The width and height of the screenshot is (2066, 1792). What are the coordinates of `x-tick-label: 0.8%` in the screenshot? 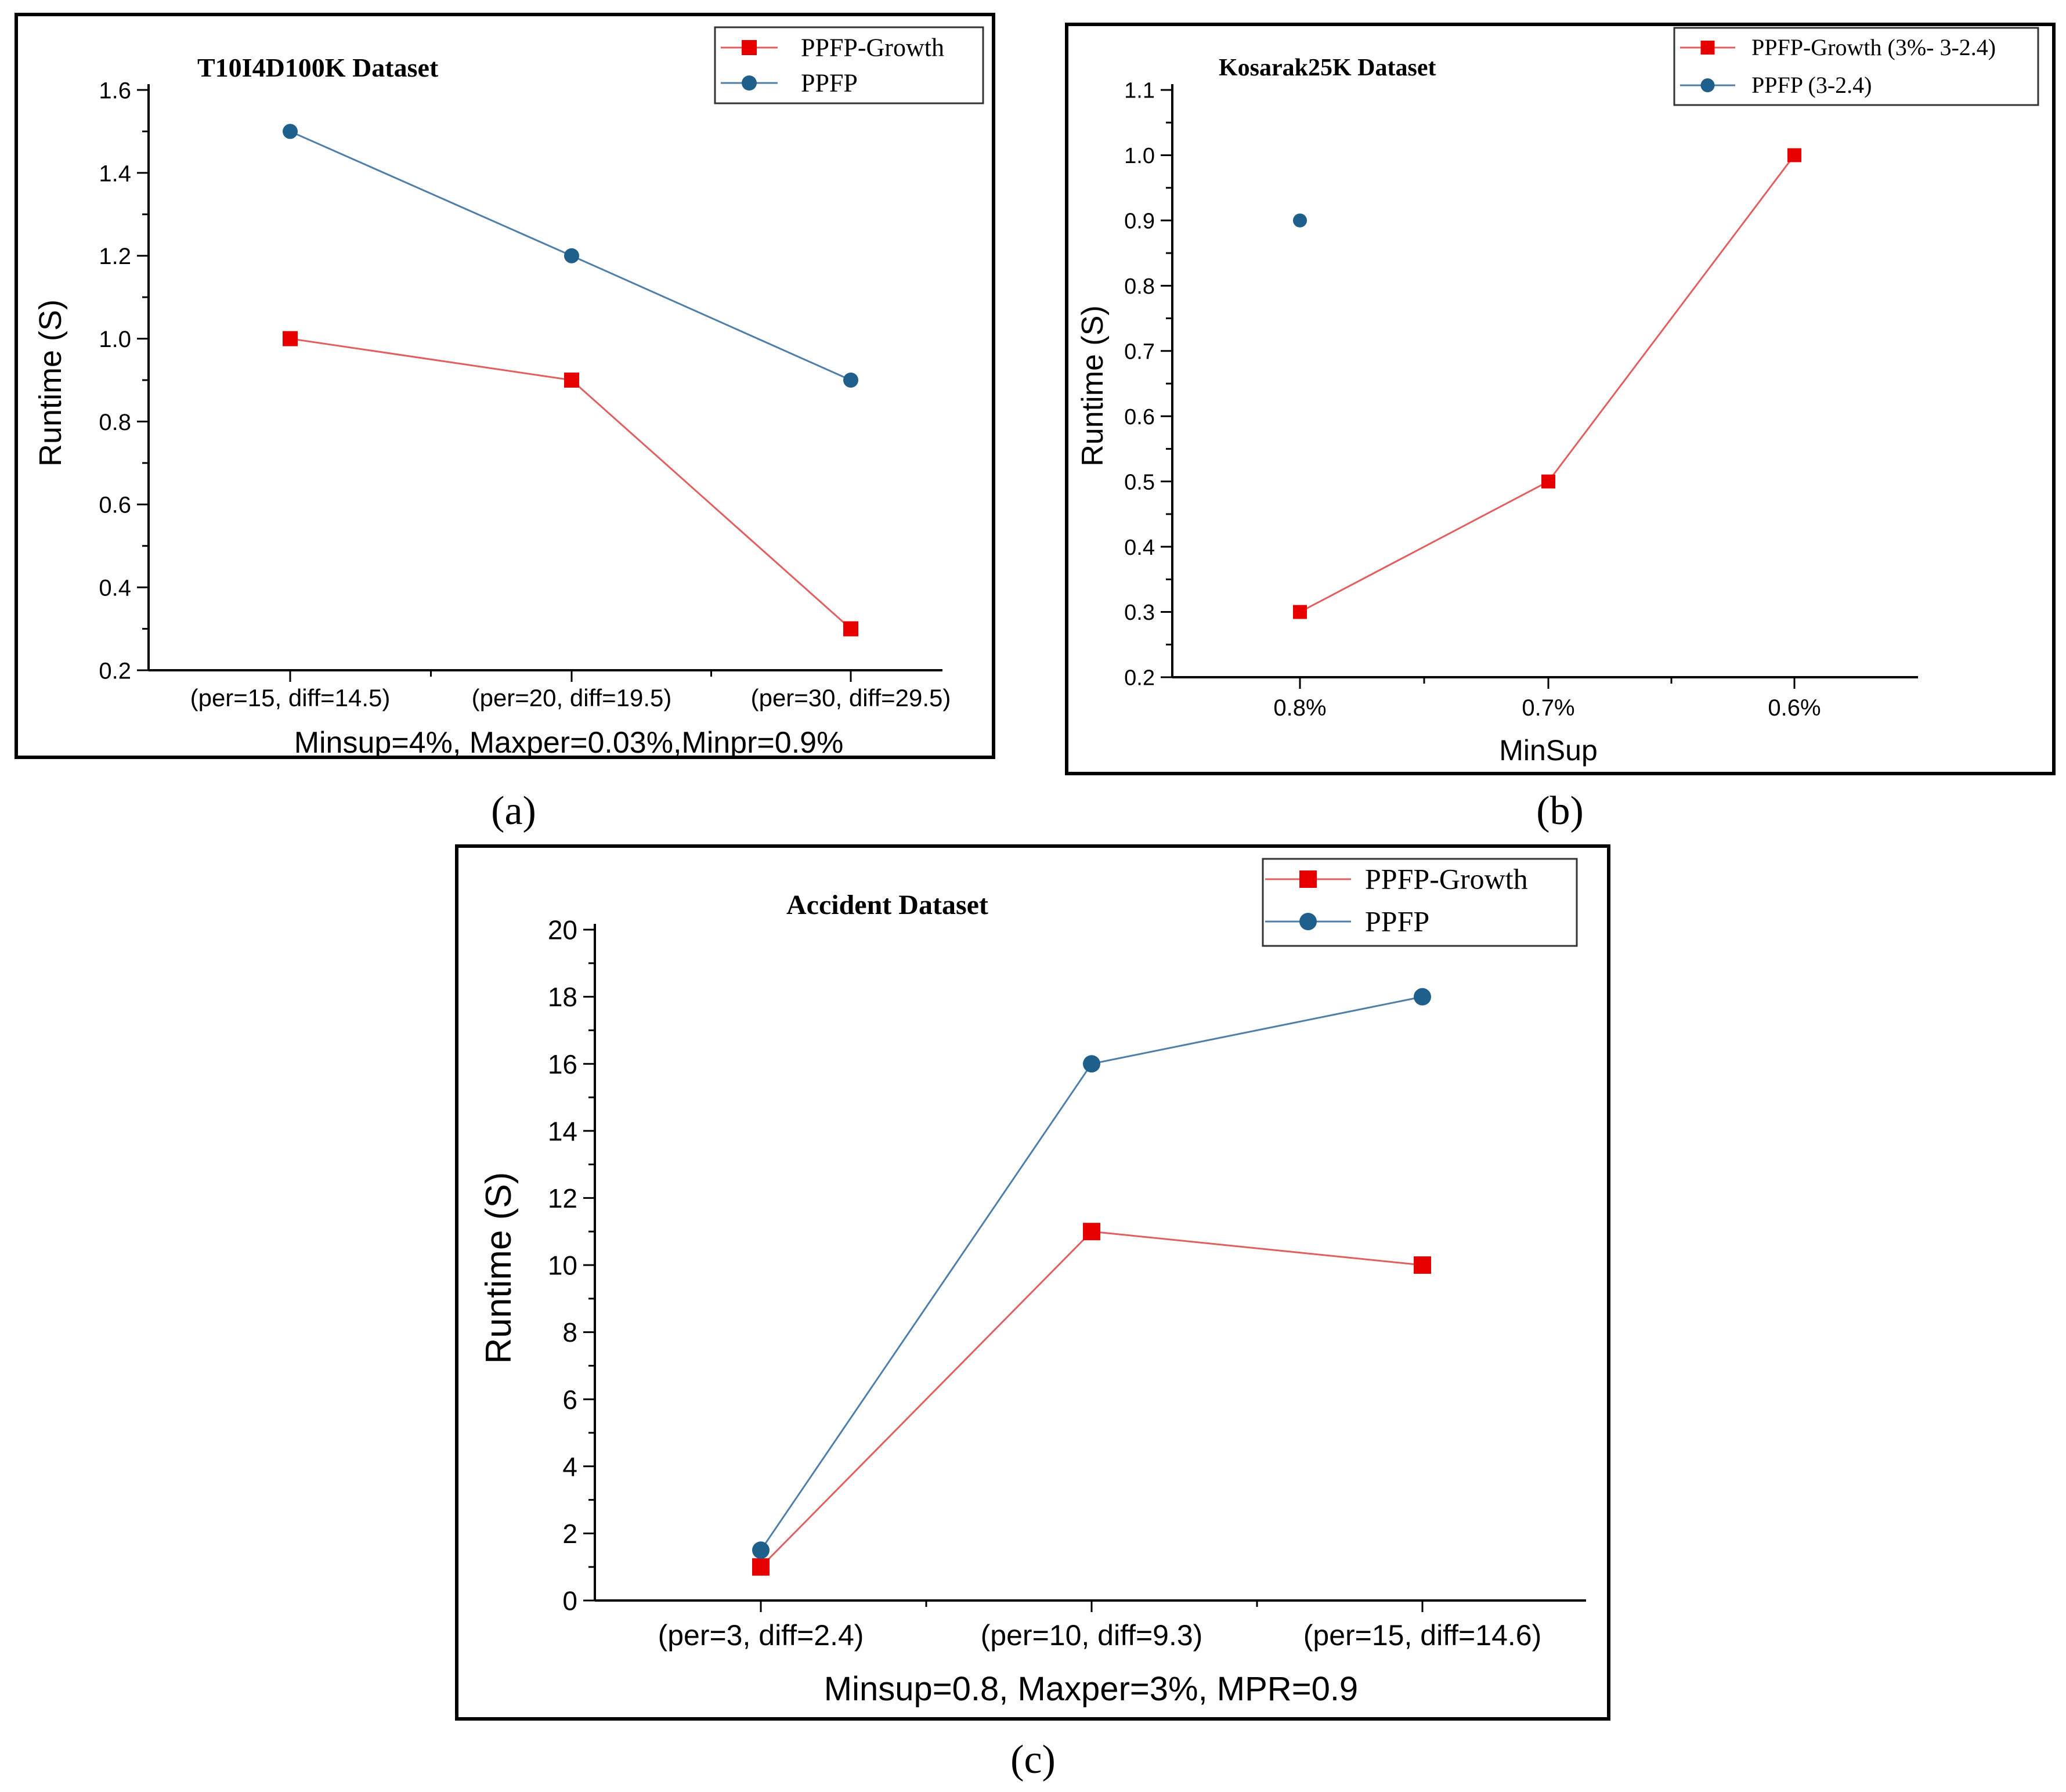 It's located at (1299, 708).